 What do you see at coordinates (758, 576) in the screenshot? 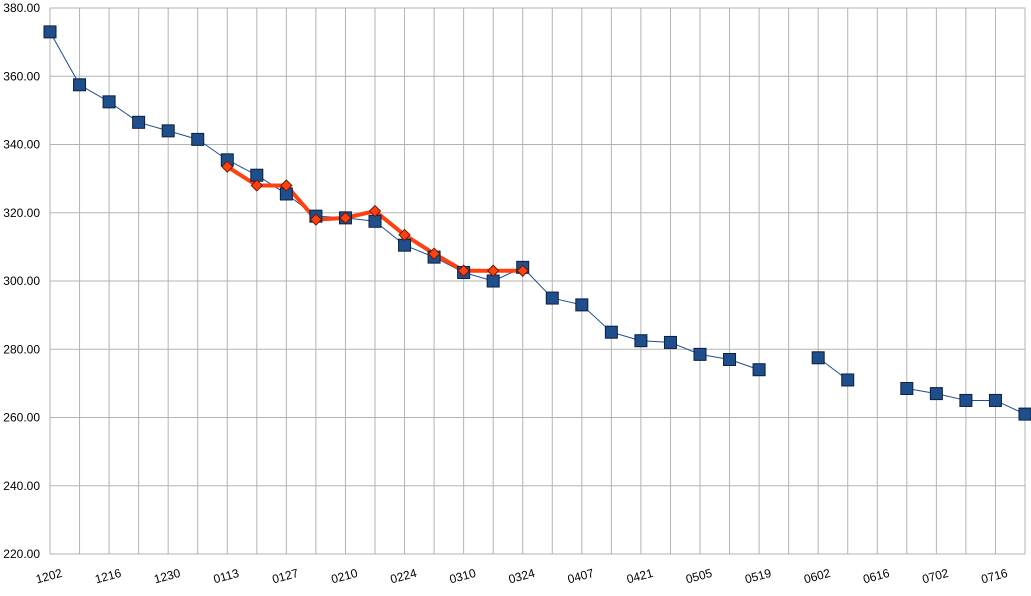
I see `x-tick-label: 0519` at bounding box center [758, 576].